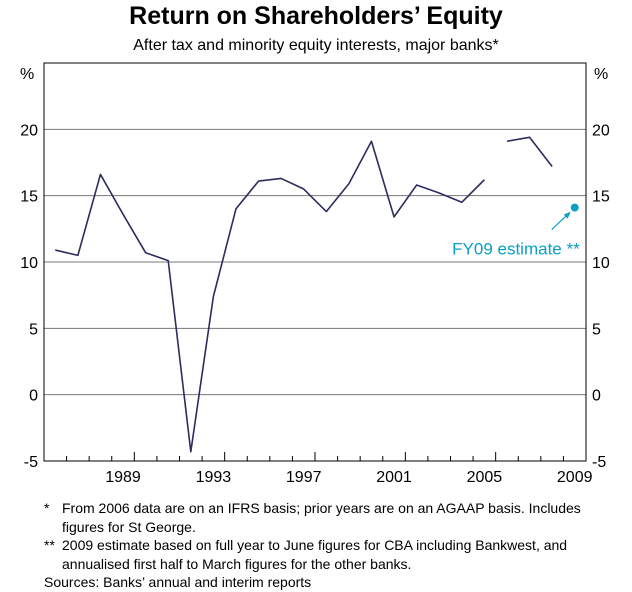  What do you see at coordinates (29, 263) in the screenshot?
I see `y-tick-left-10: 10` at bounding box center [29, 263].